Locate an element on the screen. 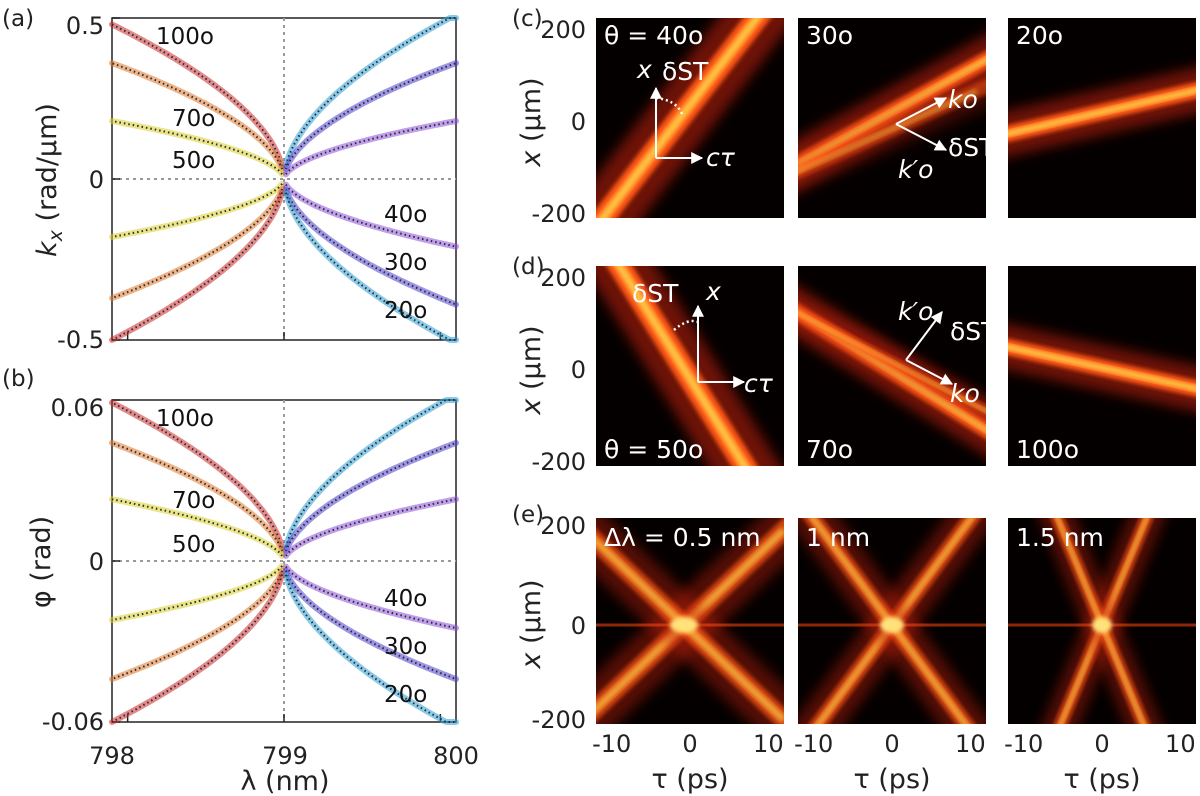 Image resolution: width=1200 pixels, height=796 pixels. xtick-e-2-2: 10 is located at coordinates (1180, 744).